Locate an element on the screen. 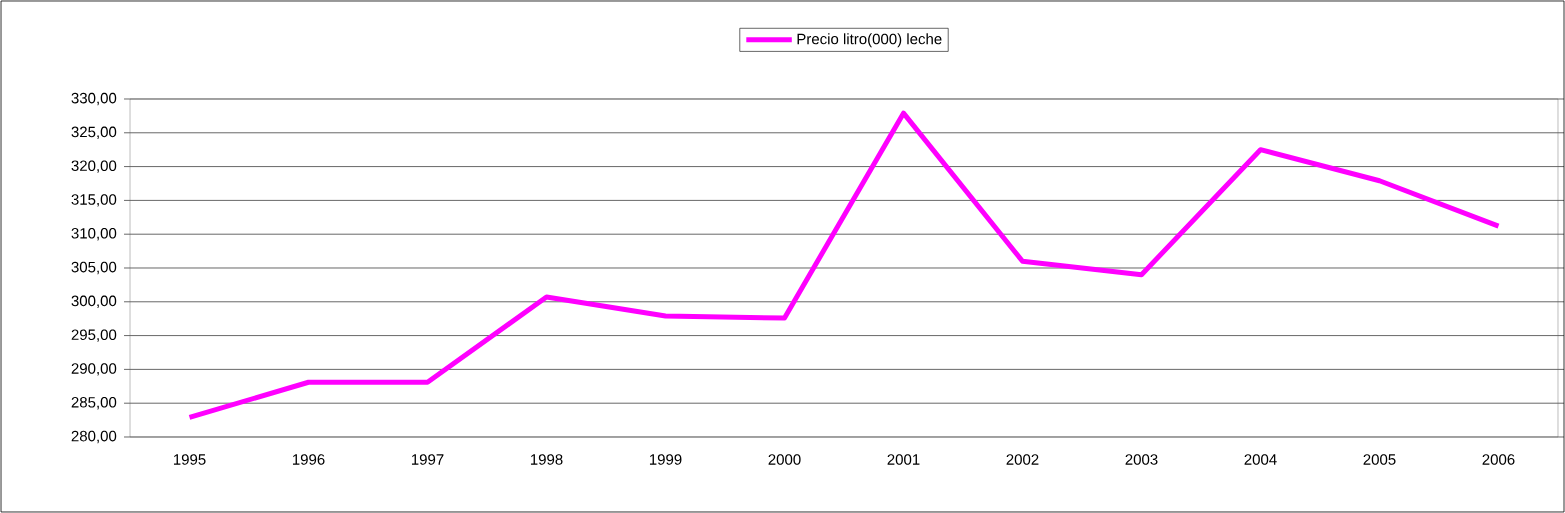 The image size is (1565, 513). x-tick-label: 1998 is located at coordinates (546, 459).